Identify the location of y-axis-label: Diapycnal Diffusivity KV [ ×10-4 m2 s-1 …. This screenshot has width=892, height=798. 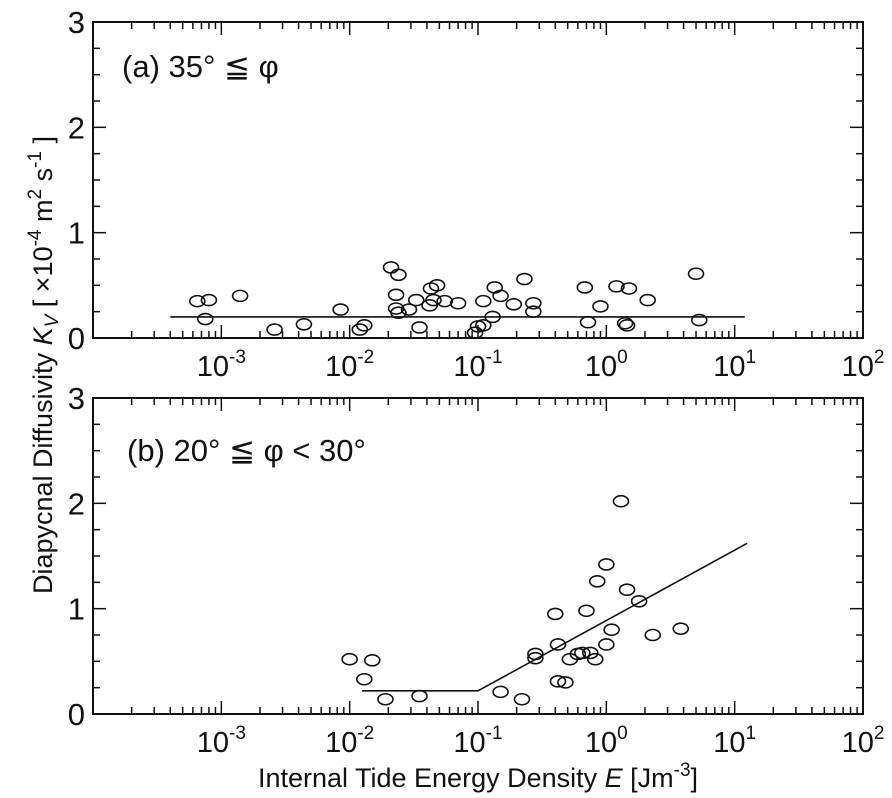
(44, 365).